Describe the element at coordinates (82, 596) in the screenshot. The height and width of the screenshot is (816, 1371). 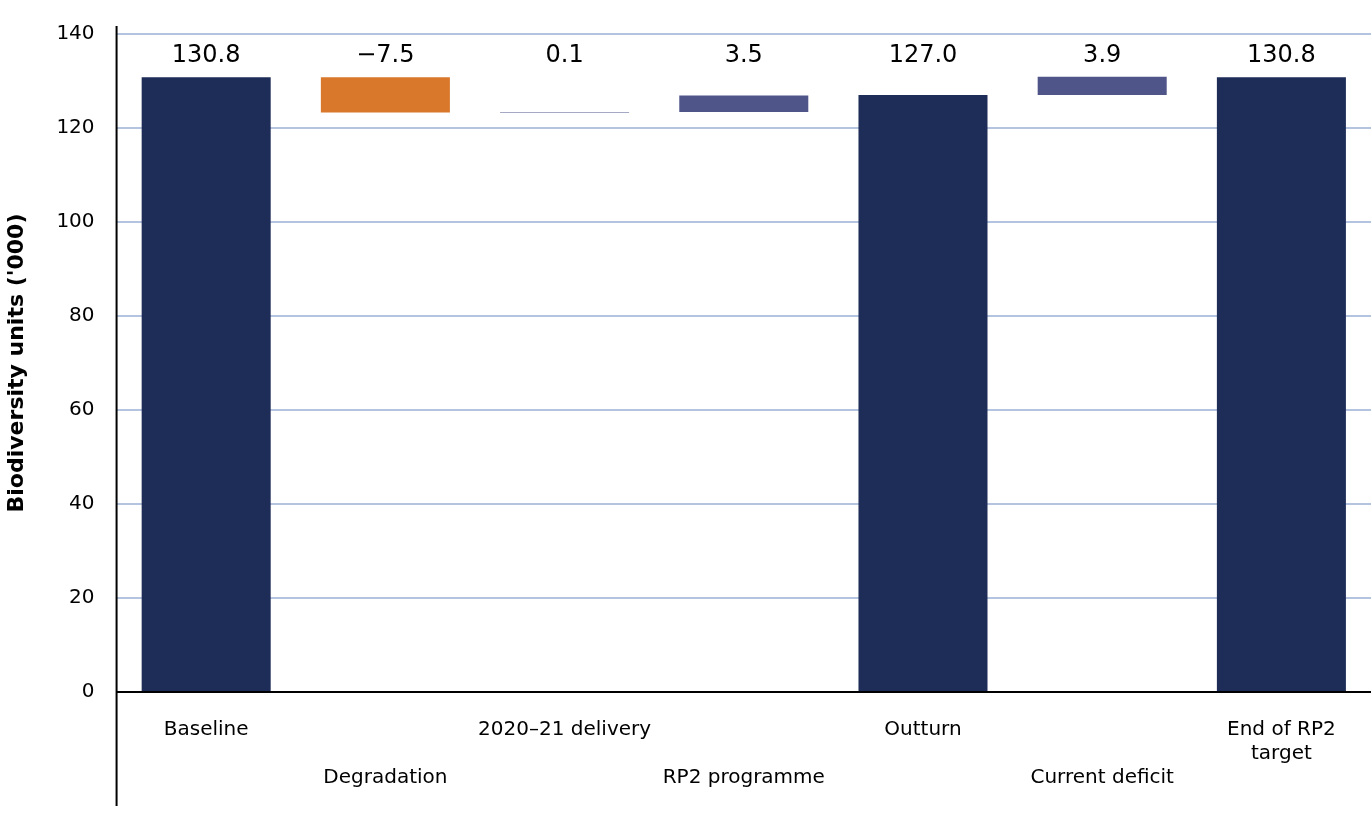
I see `y-tick-label: 20` at that location.